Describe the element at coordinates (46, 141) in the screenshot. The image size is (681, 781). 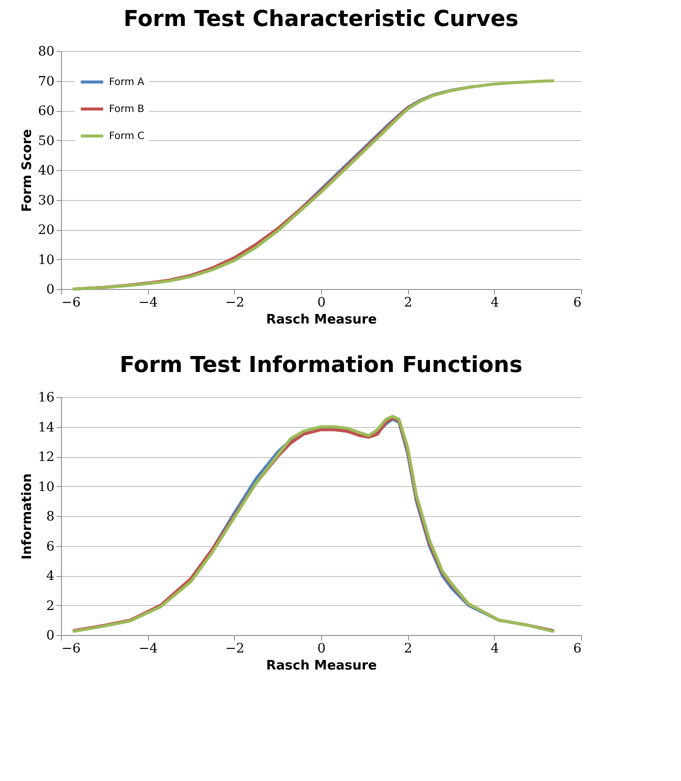
I see `y-tick-label: 50` at that location.